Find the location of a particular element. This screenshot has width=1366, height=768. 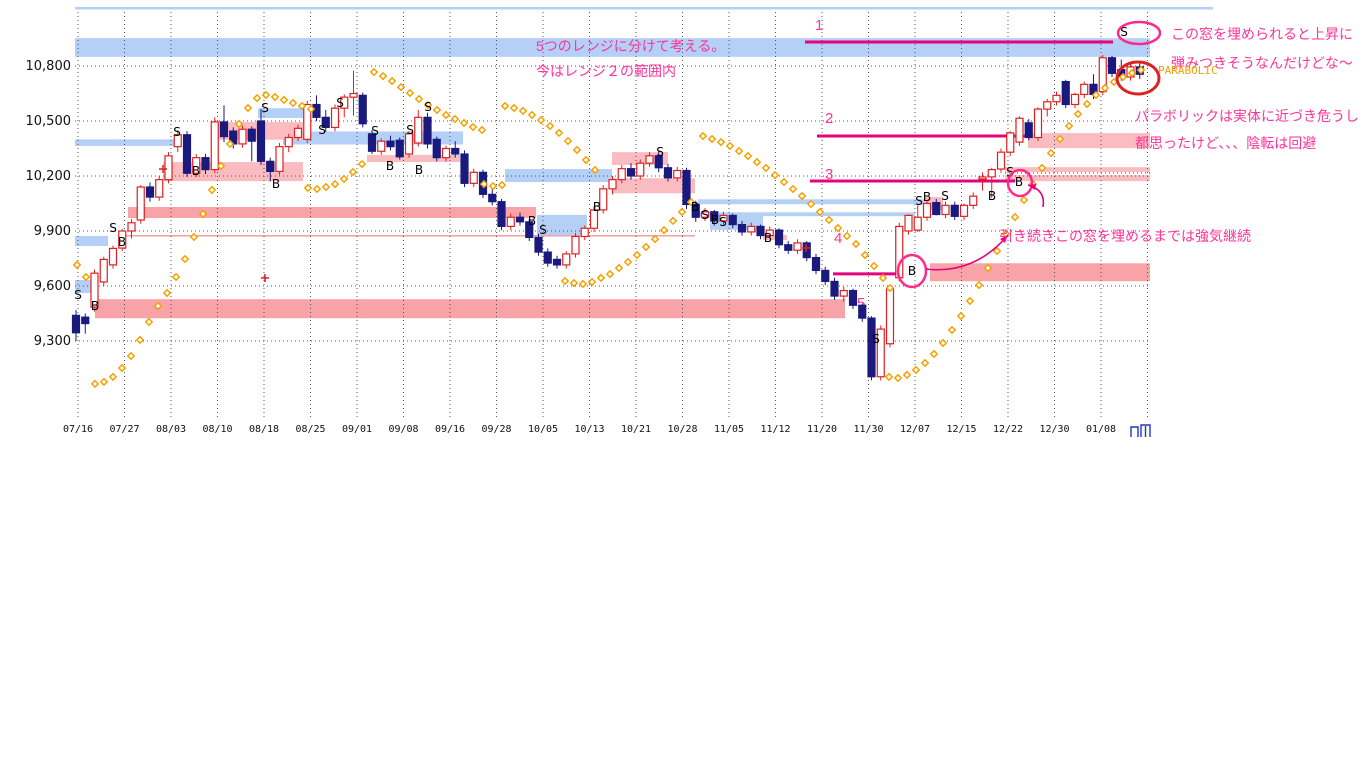

x-axis-label: 09/28 is located at coordinates (496, 429).